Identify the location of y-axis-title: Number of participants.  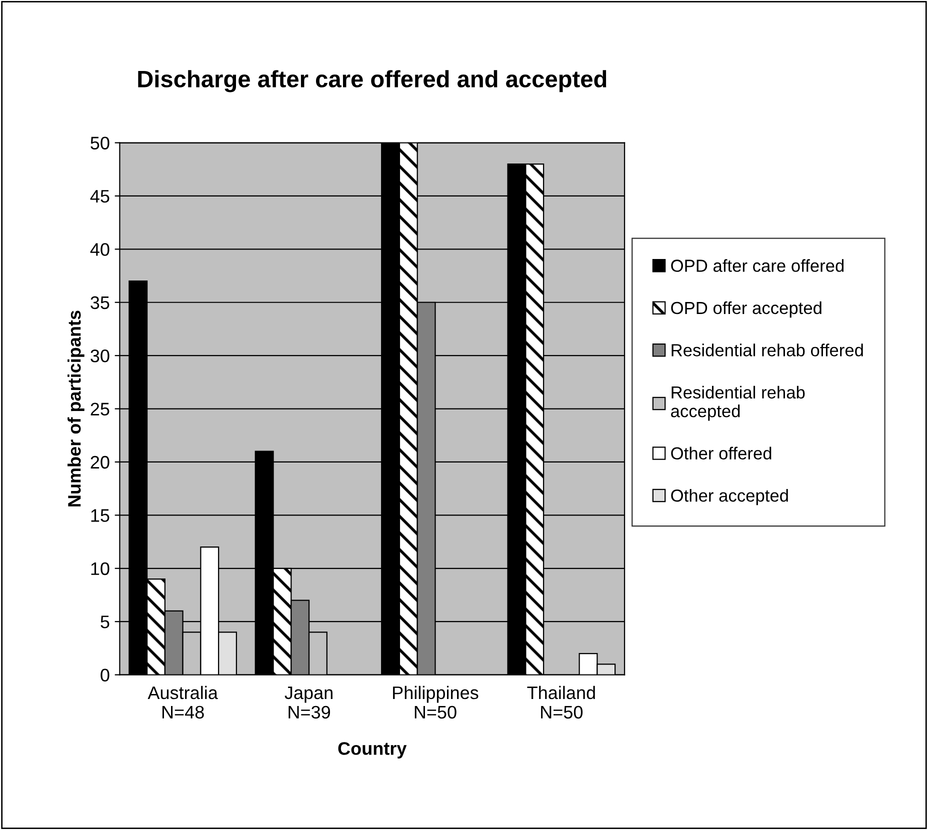
(76, 408).